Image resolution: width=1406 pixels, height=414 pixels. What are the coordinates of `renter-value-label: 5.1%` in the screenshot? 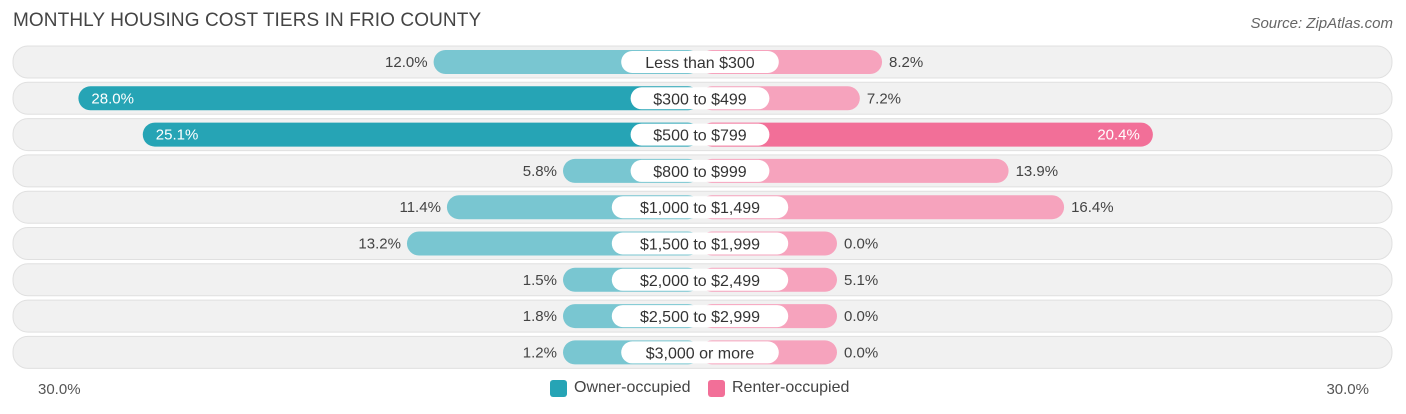 It's located at (861, 280).